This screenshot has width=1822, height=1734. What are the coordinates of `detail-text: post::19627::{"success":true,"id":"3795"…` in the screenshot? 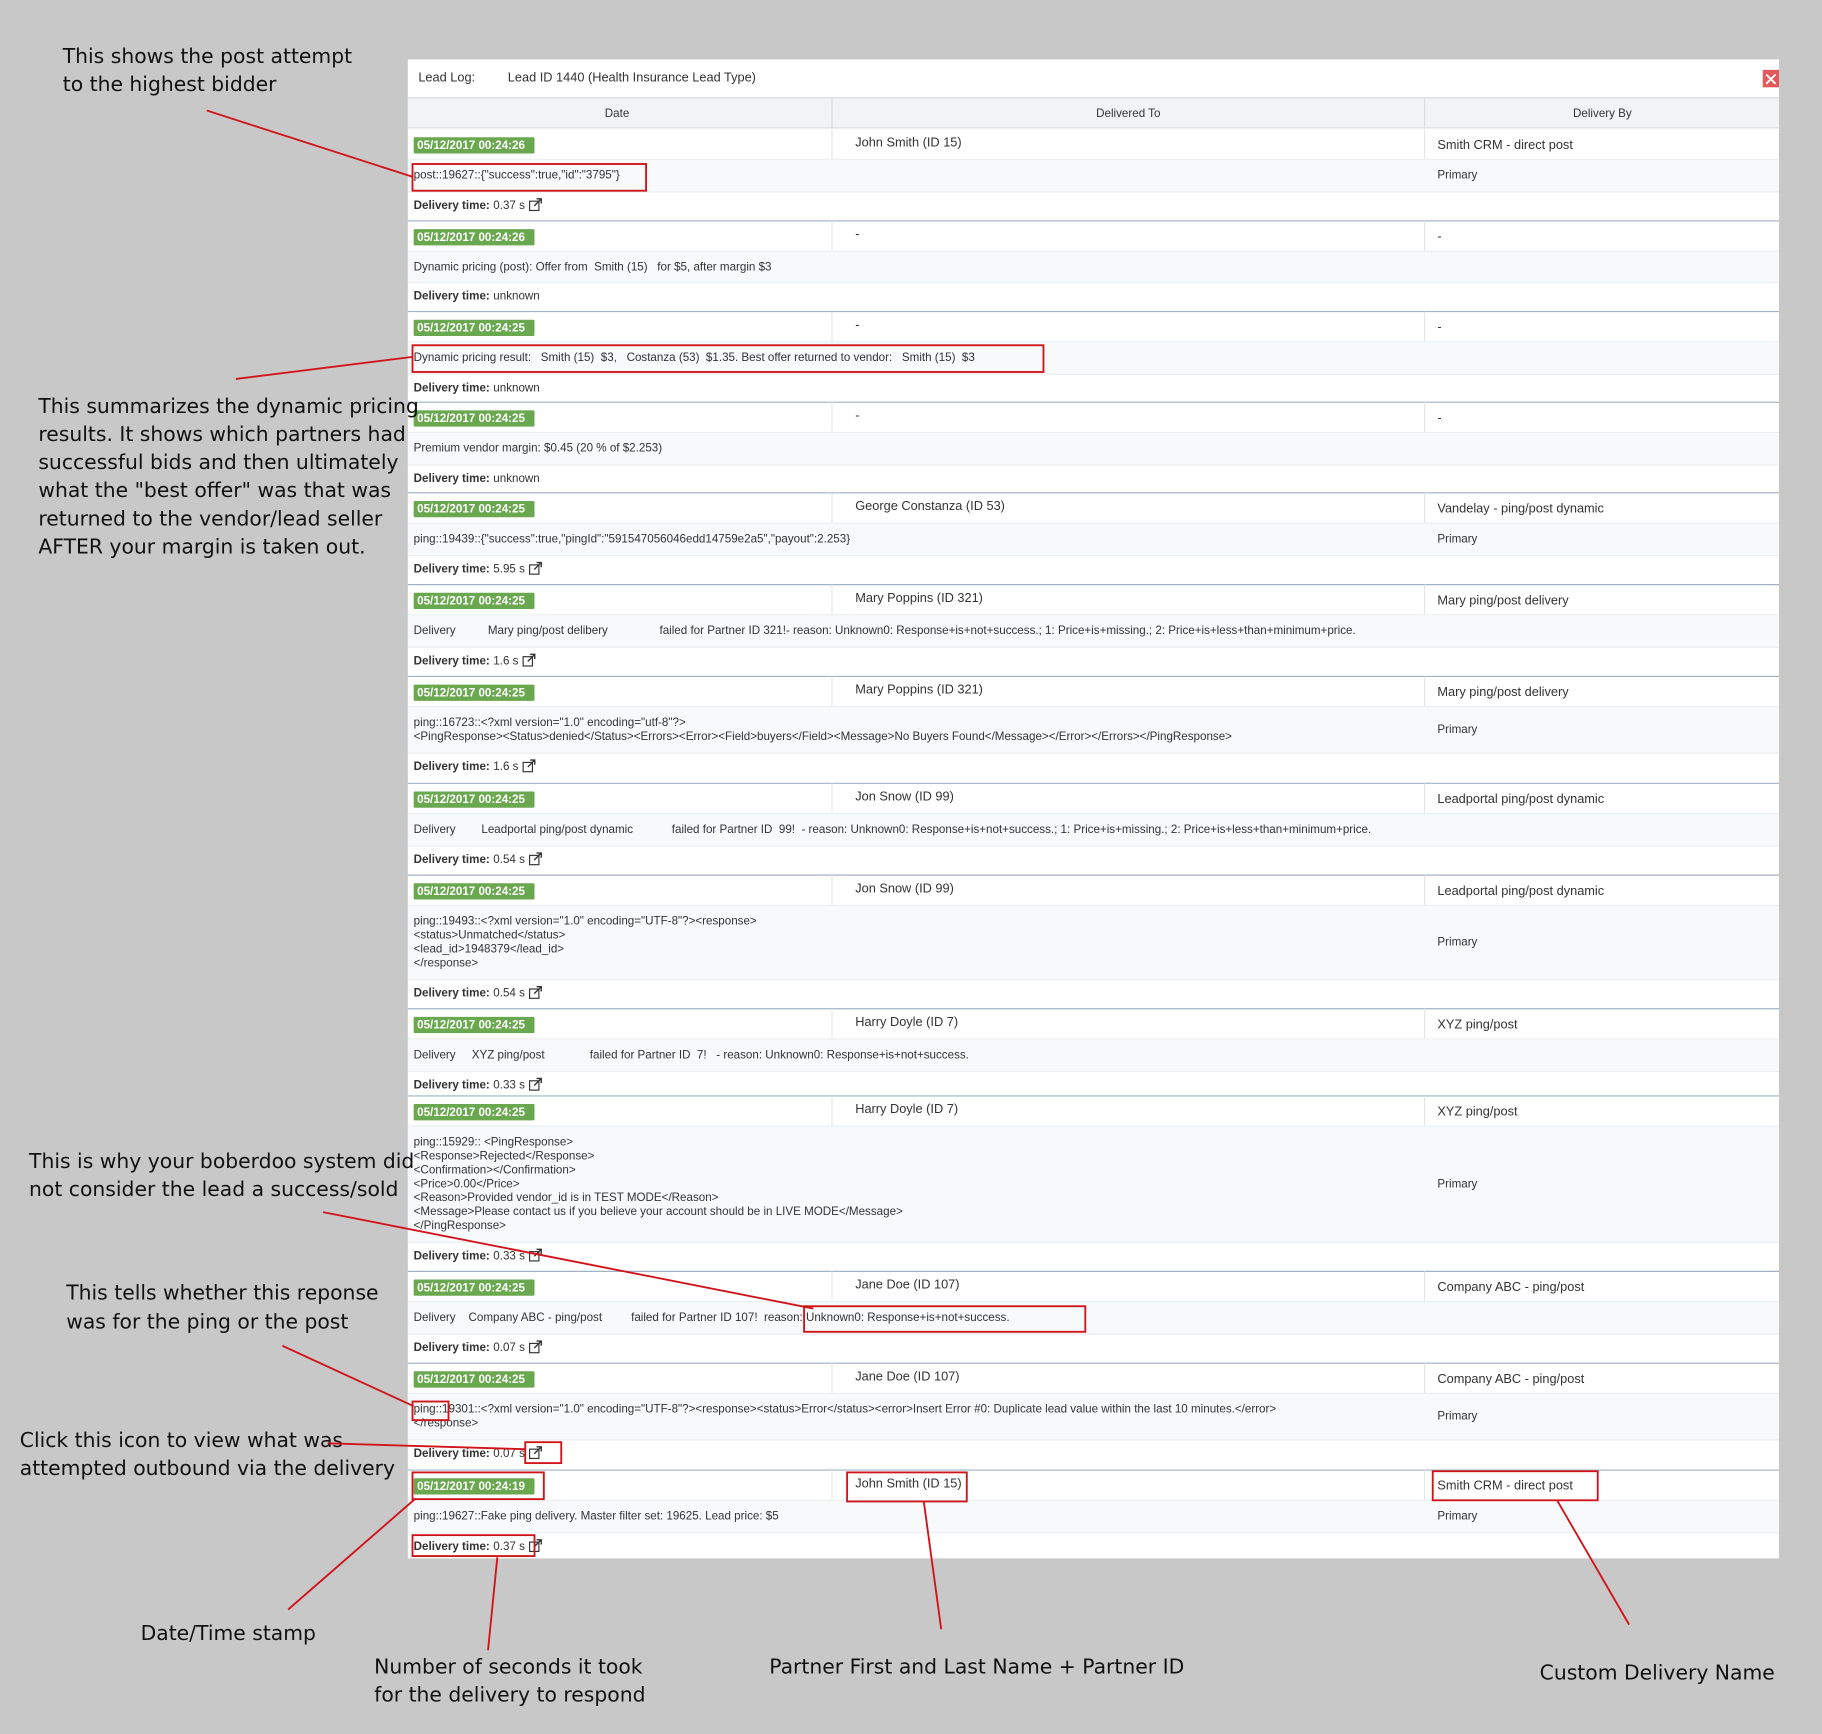 It's located at (517, 175).